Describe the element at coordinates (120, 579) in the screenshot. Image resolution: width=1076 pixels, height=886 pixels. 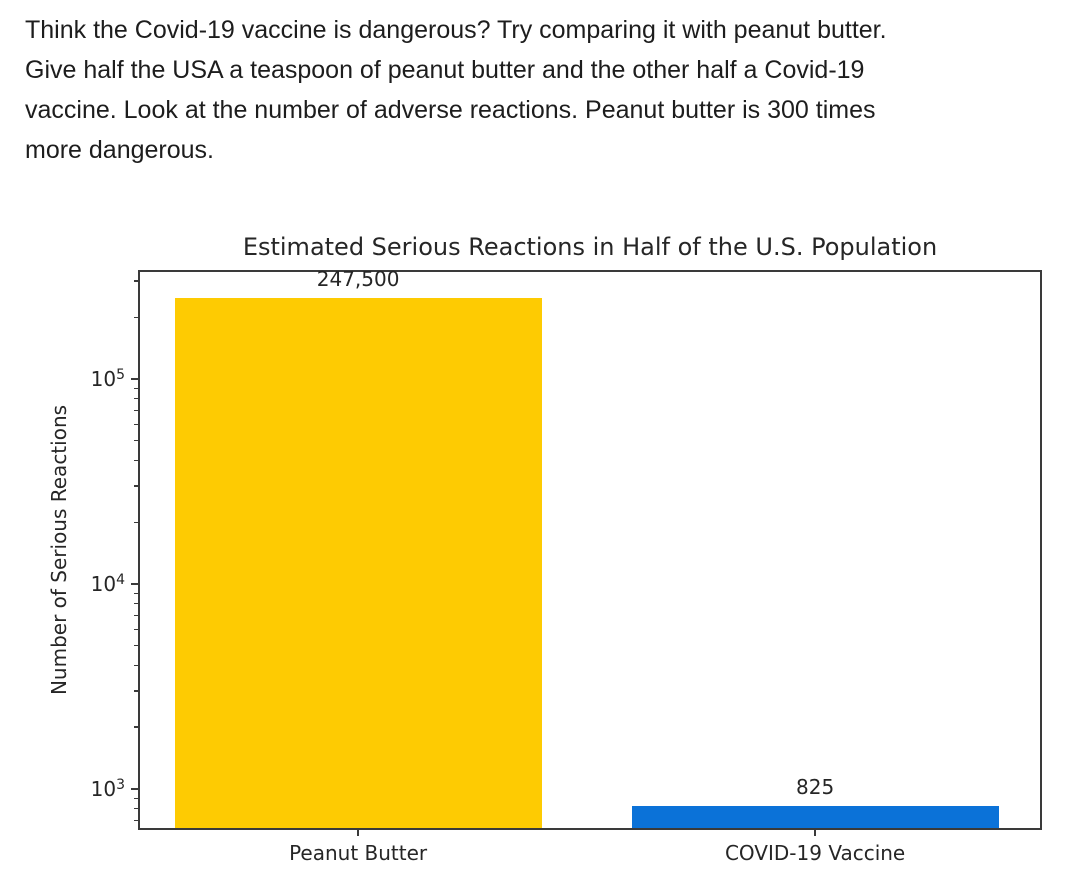
I see `y-tick-exponent: 4` at that location.